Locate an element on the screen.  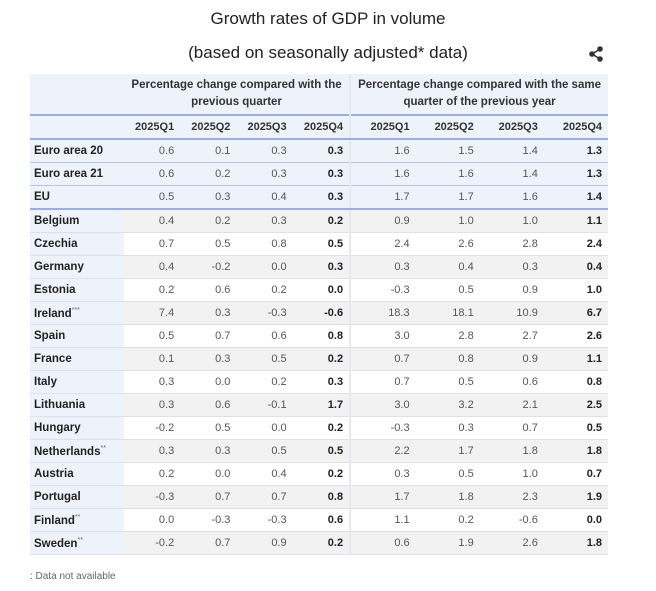
table-row: Spain 0.5 0.7 0.6 0.8 3.0 2.8 2.7 2.6 is located at coordinates (319, 336).